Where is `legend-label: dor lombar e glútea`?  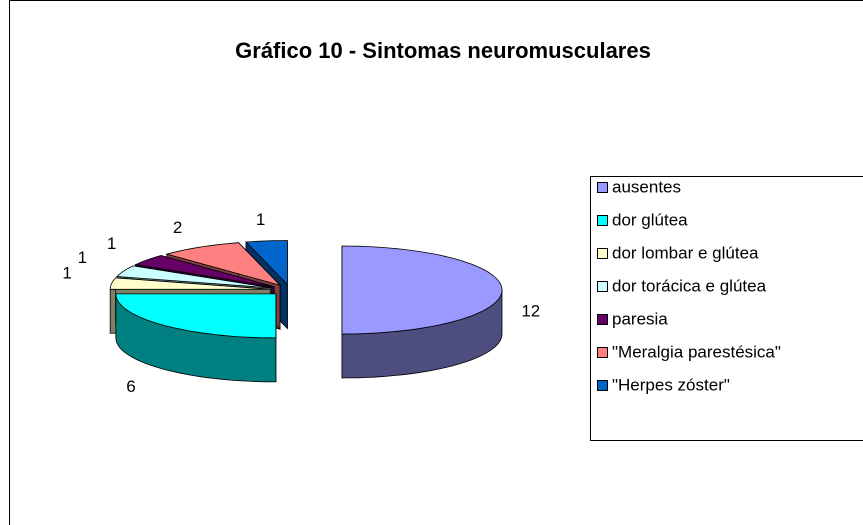 legend-label: dor lombar e glútea is located at coordinates (685, 252).